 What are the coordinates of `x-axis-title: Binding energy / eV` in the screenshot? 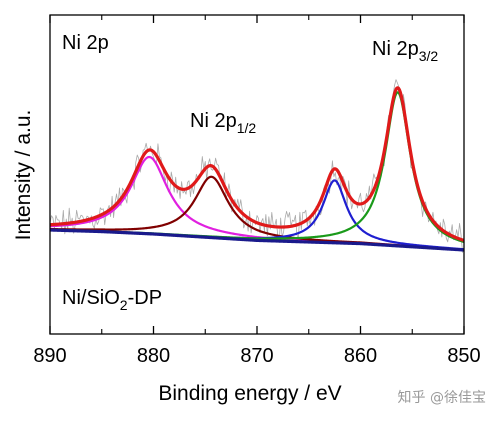 It's located at (249, 393).